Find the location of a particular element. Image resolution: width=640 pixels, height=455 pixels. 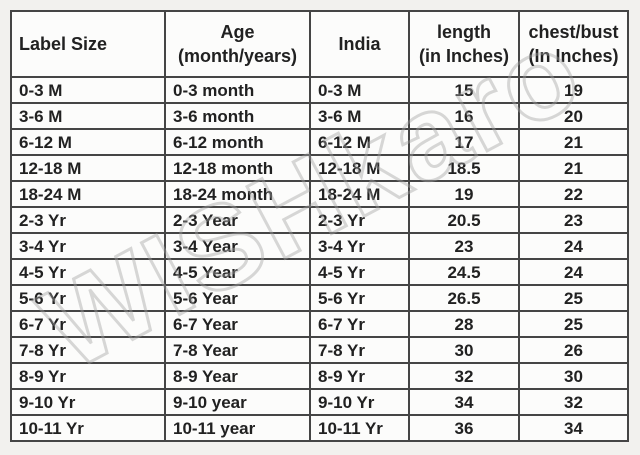

table-cell: 6-12 month is located at coordinates (237, 142).